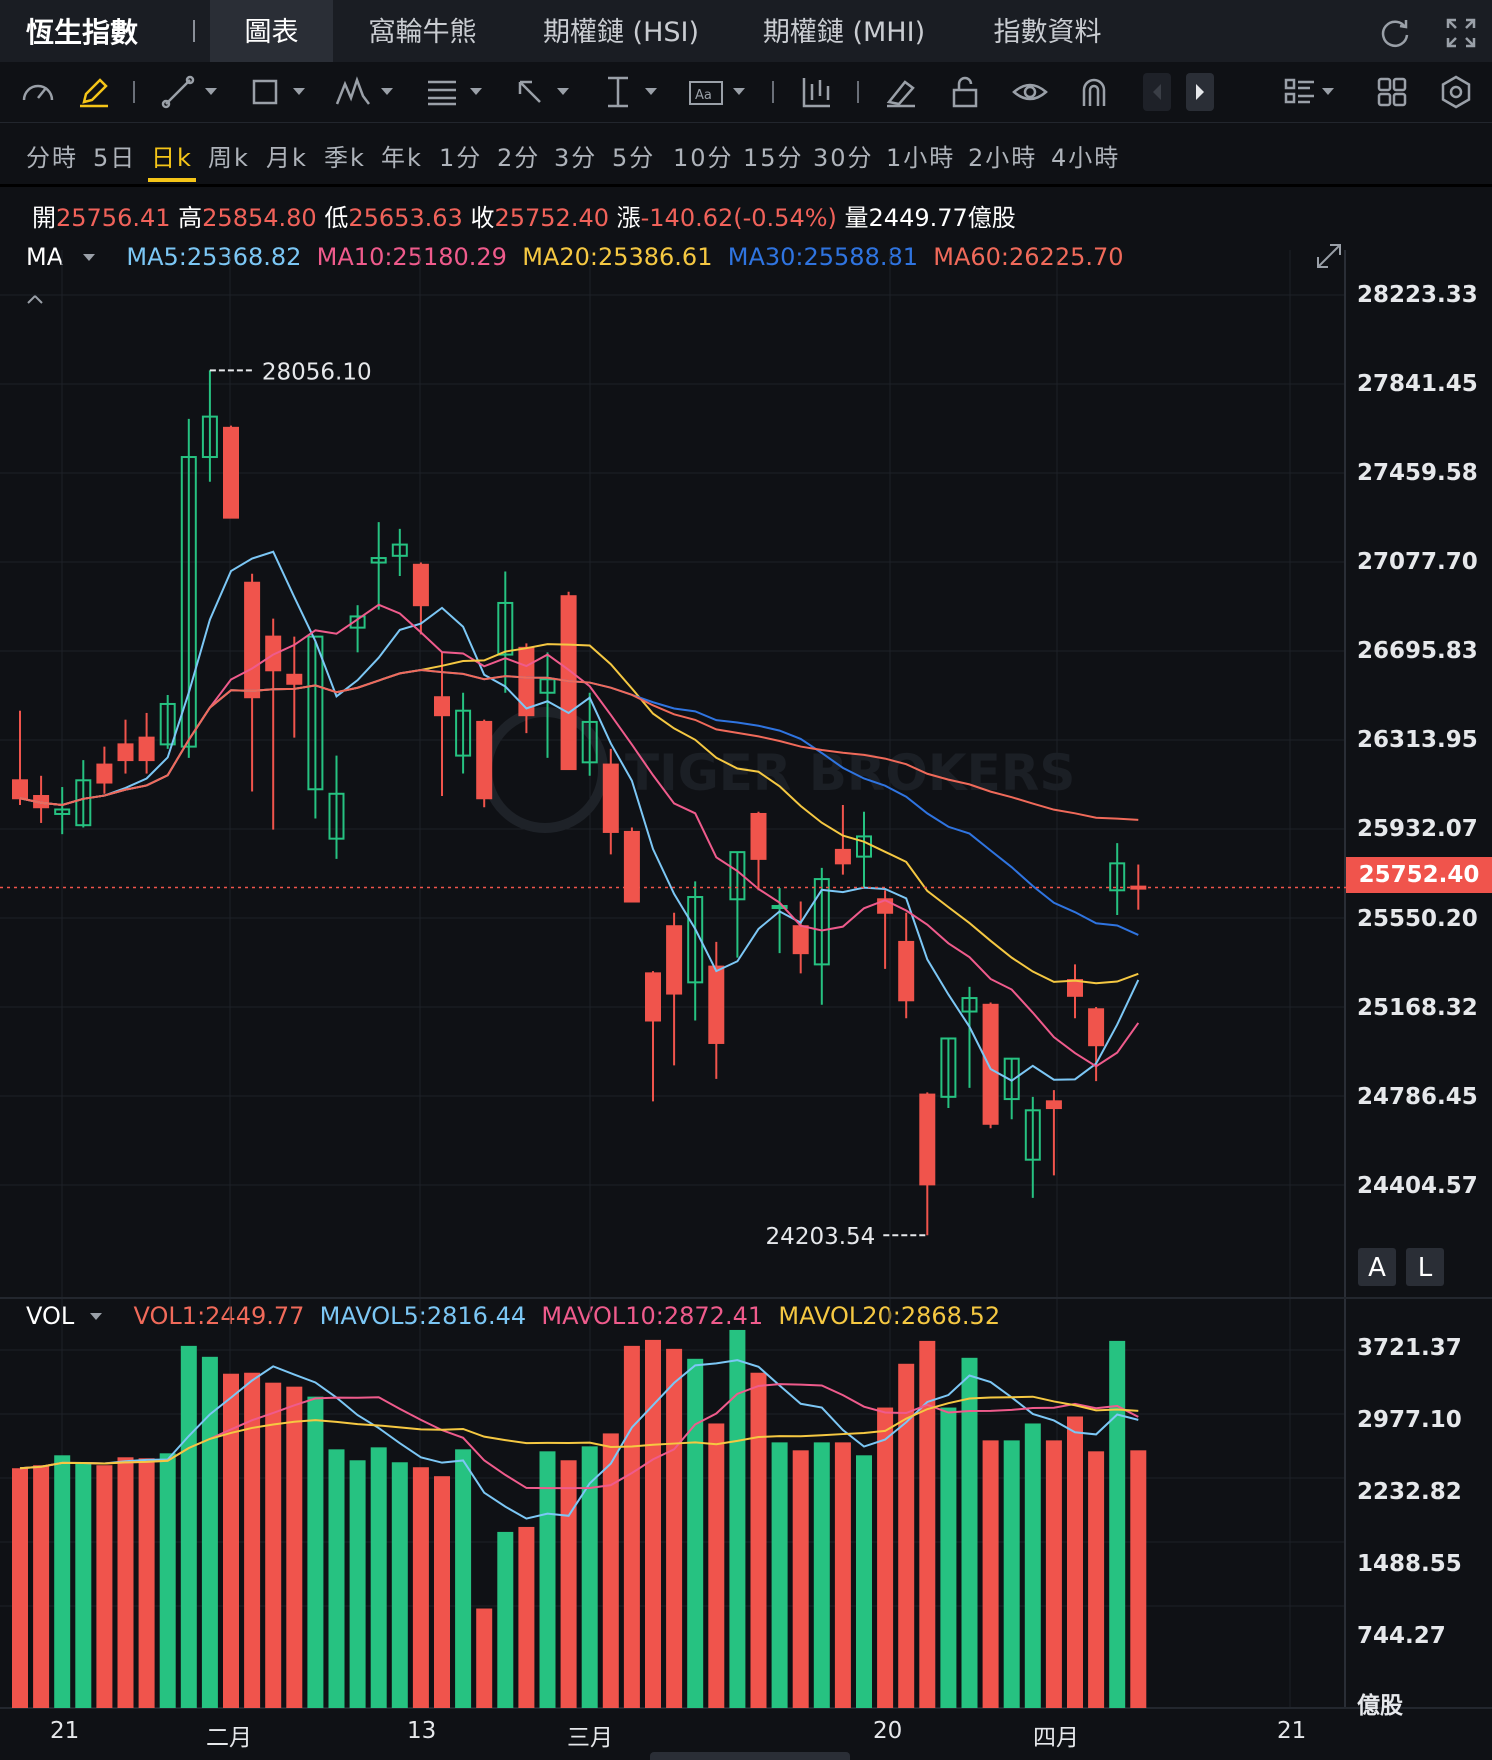 Image resolution: width=1492 pixels, height=1760 pixels. Describe the element at coordinates (317, 372) in the screenshot. I see `high-annotation: 28056.10` at that location.